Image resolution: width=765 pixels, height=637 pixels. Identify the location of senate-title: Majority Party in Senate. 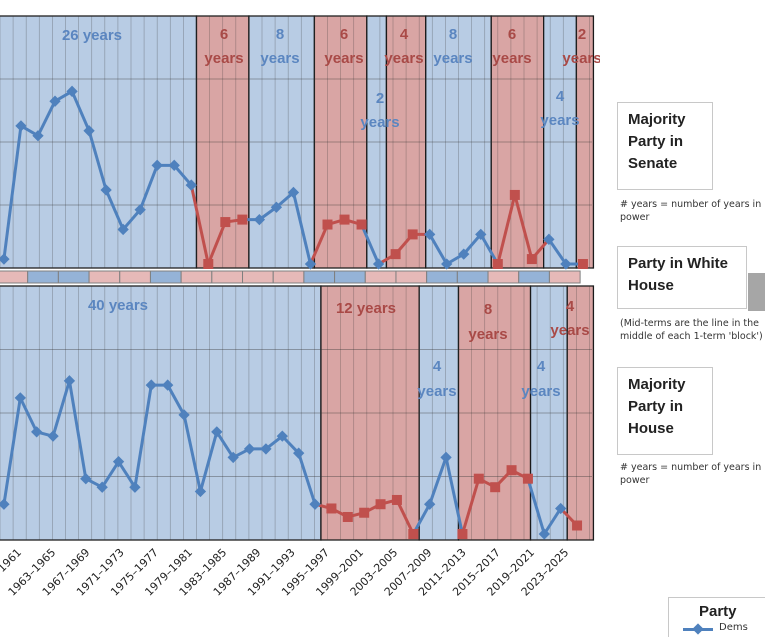
(657, 141).